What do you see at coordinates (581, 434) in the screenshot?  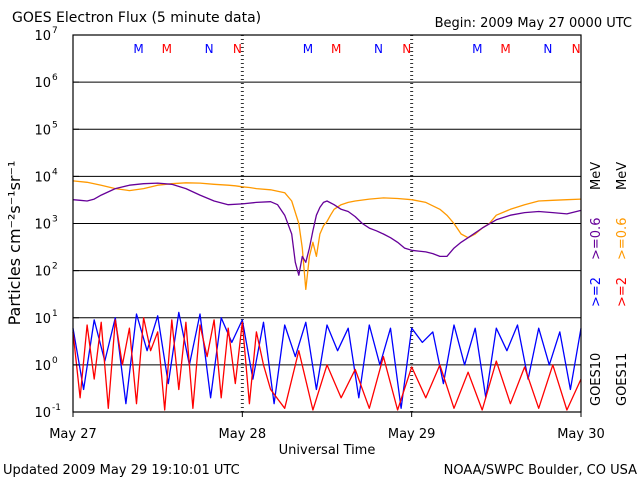 I see `x-tick-label: May 30` at bounding box center [581, 434].